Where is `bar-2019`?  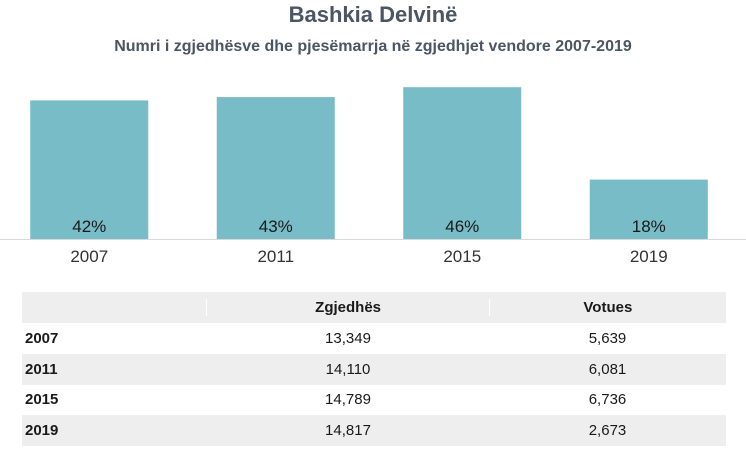 bar-2019 is located at coordinates (648, 209).